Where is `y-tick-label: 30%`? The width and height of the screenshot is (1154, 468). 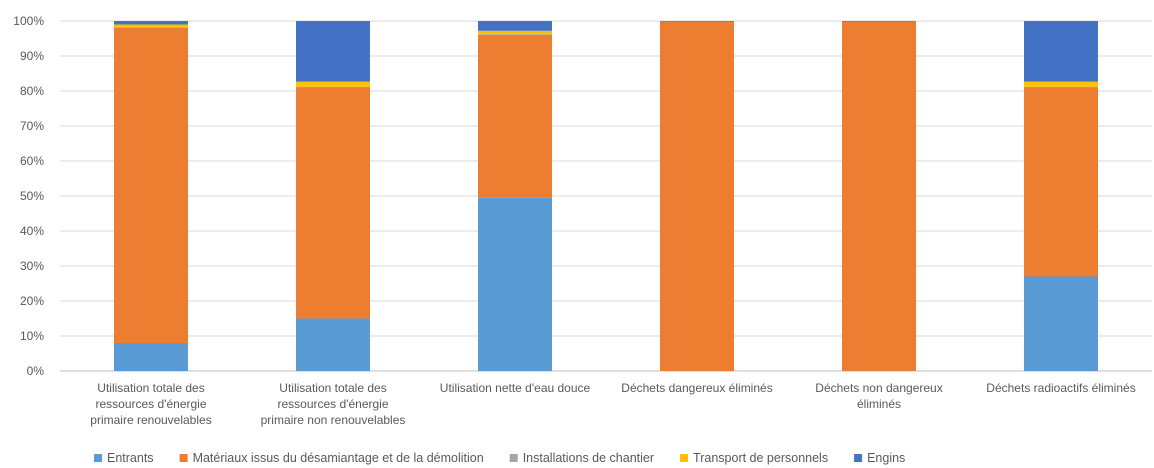 y-tick-label: 30% is located at coordinates (32, 266).